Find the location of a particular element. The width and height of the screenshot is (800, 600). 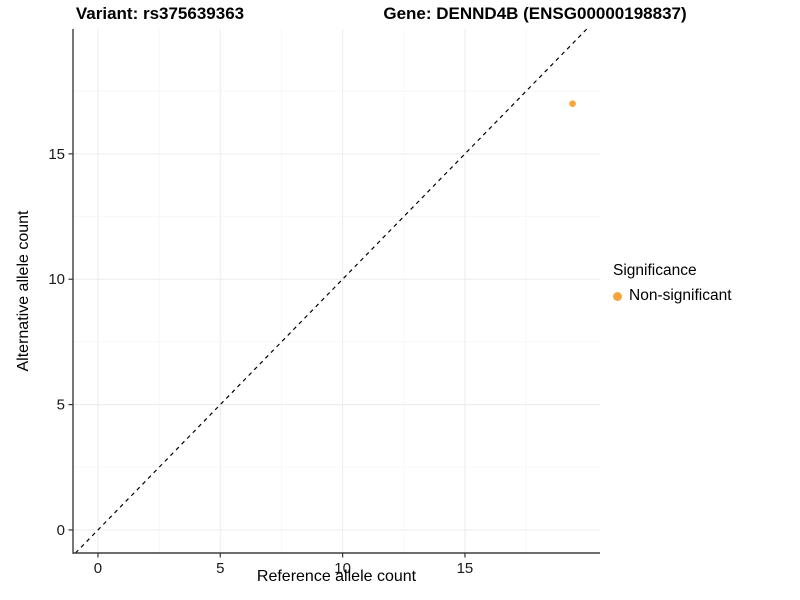

legend-point-icon is located at coordinates (617, 296).